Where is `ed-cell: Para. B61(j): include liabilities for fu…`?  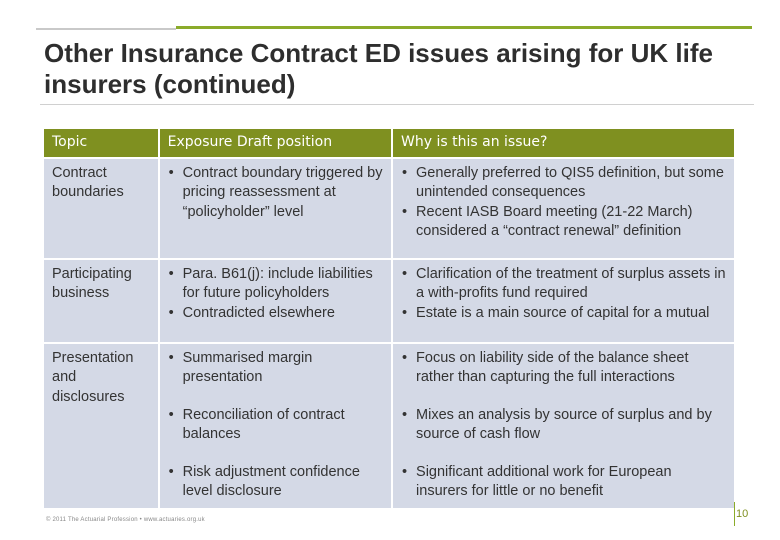 ed-cell: Para. B61(j): include liabilities for fu… is located at coordinates (276, 299).